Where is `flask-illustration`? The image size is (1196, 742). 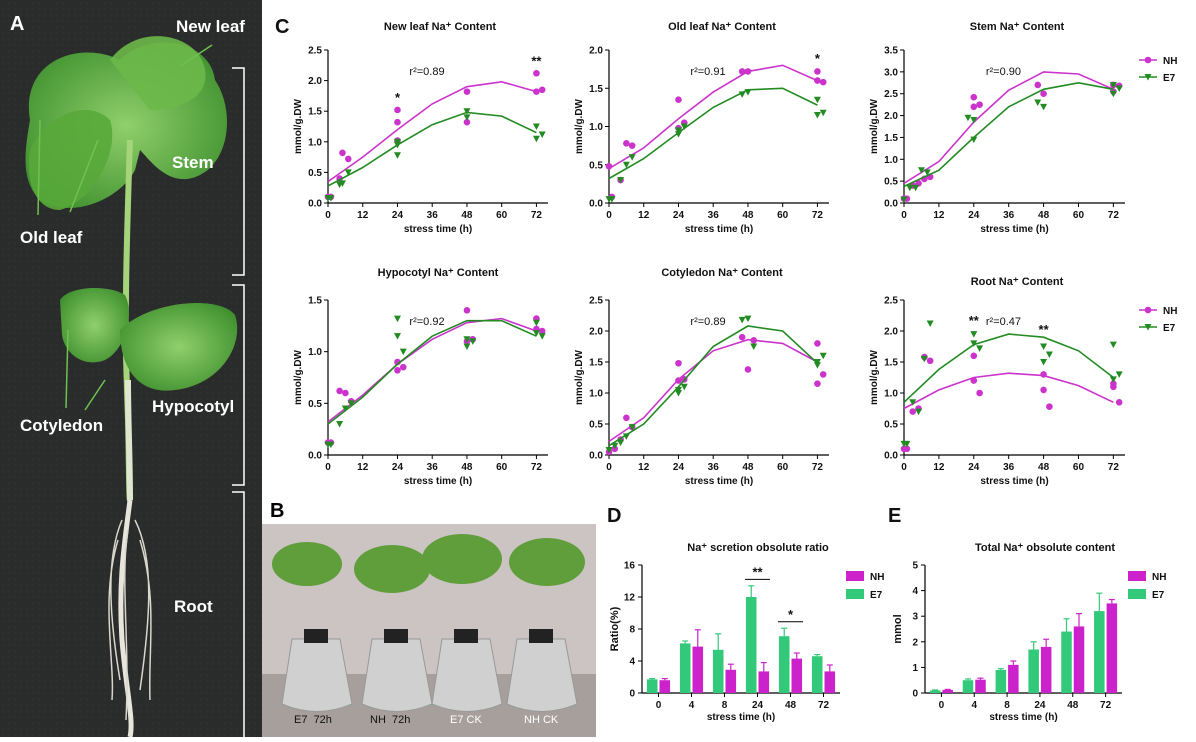
flask-illustration is located at coordinates (429, 630).